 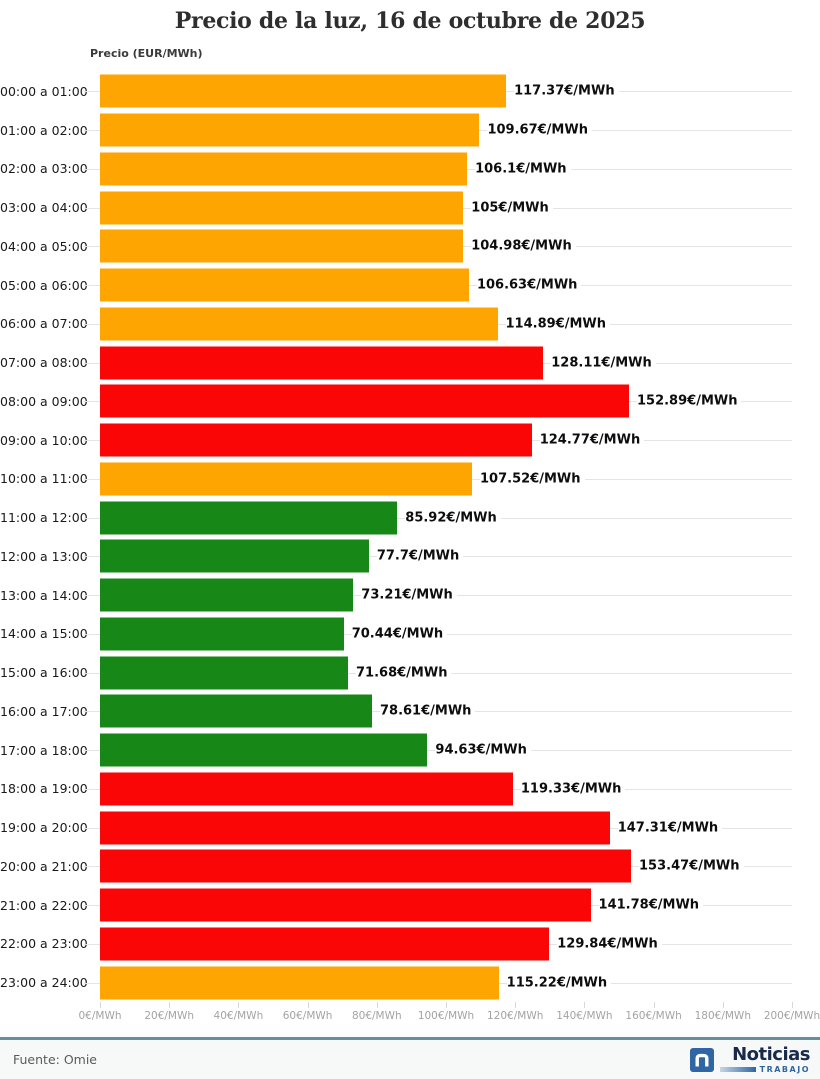 I want to click on bar-track: 70.44€/MWh, so click(x=438, y=634).